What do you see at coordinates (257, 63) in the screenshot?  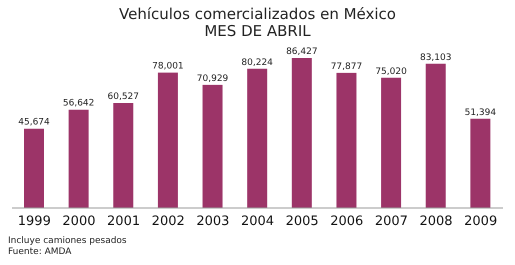 I see `data-label: 80,224` at bounding box center [257, 63].